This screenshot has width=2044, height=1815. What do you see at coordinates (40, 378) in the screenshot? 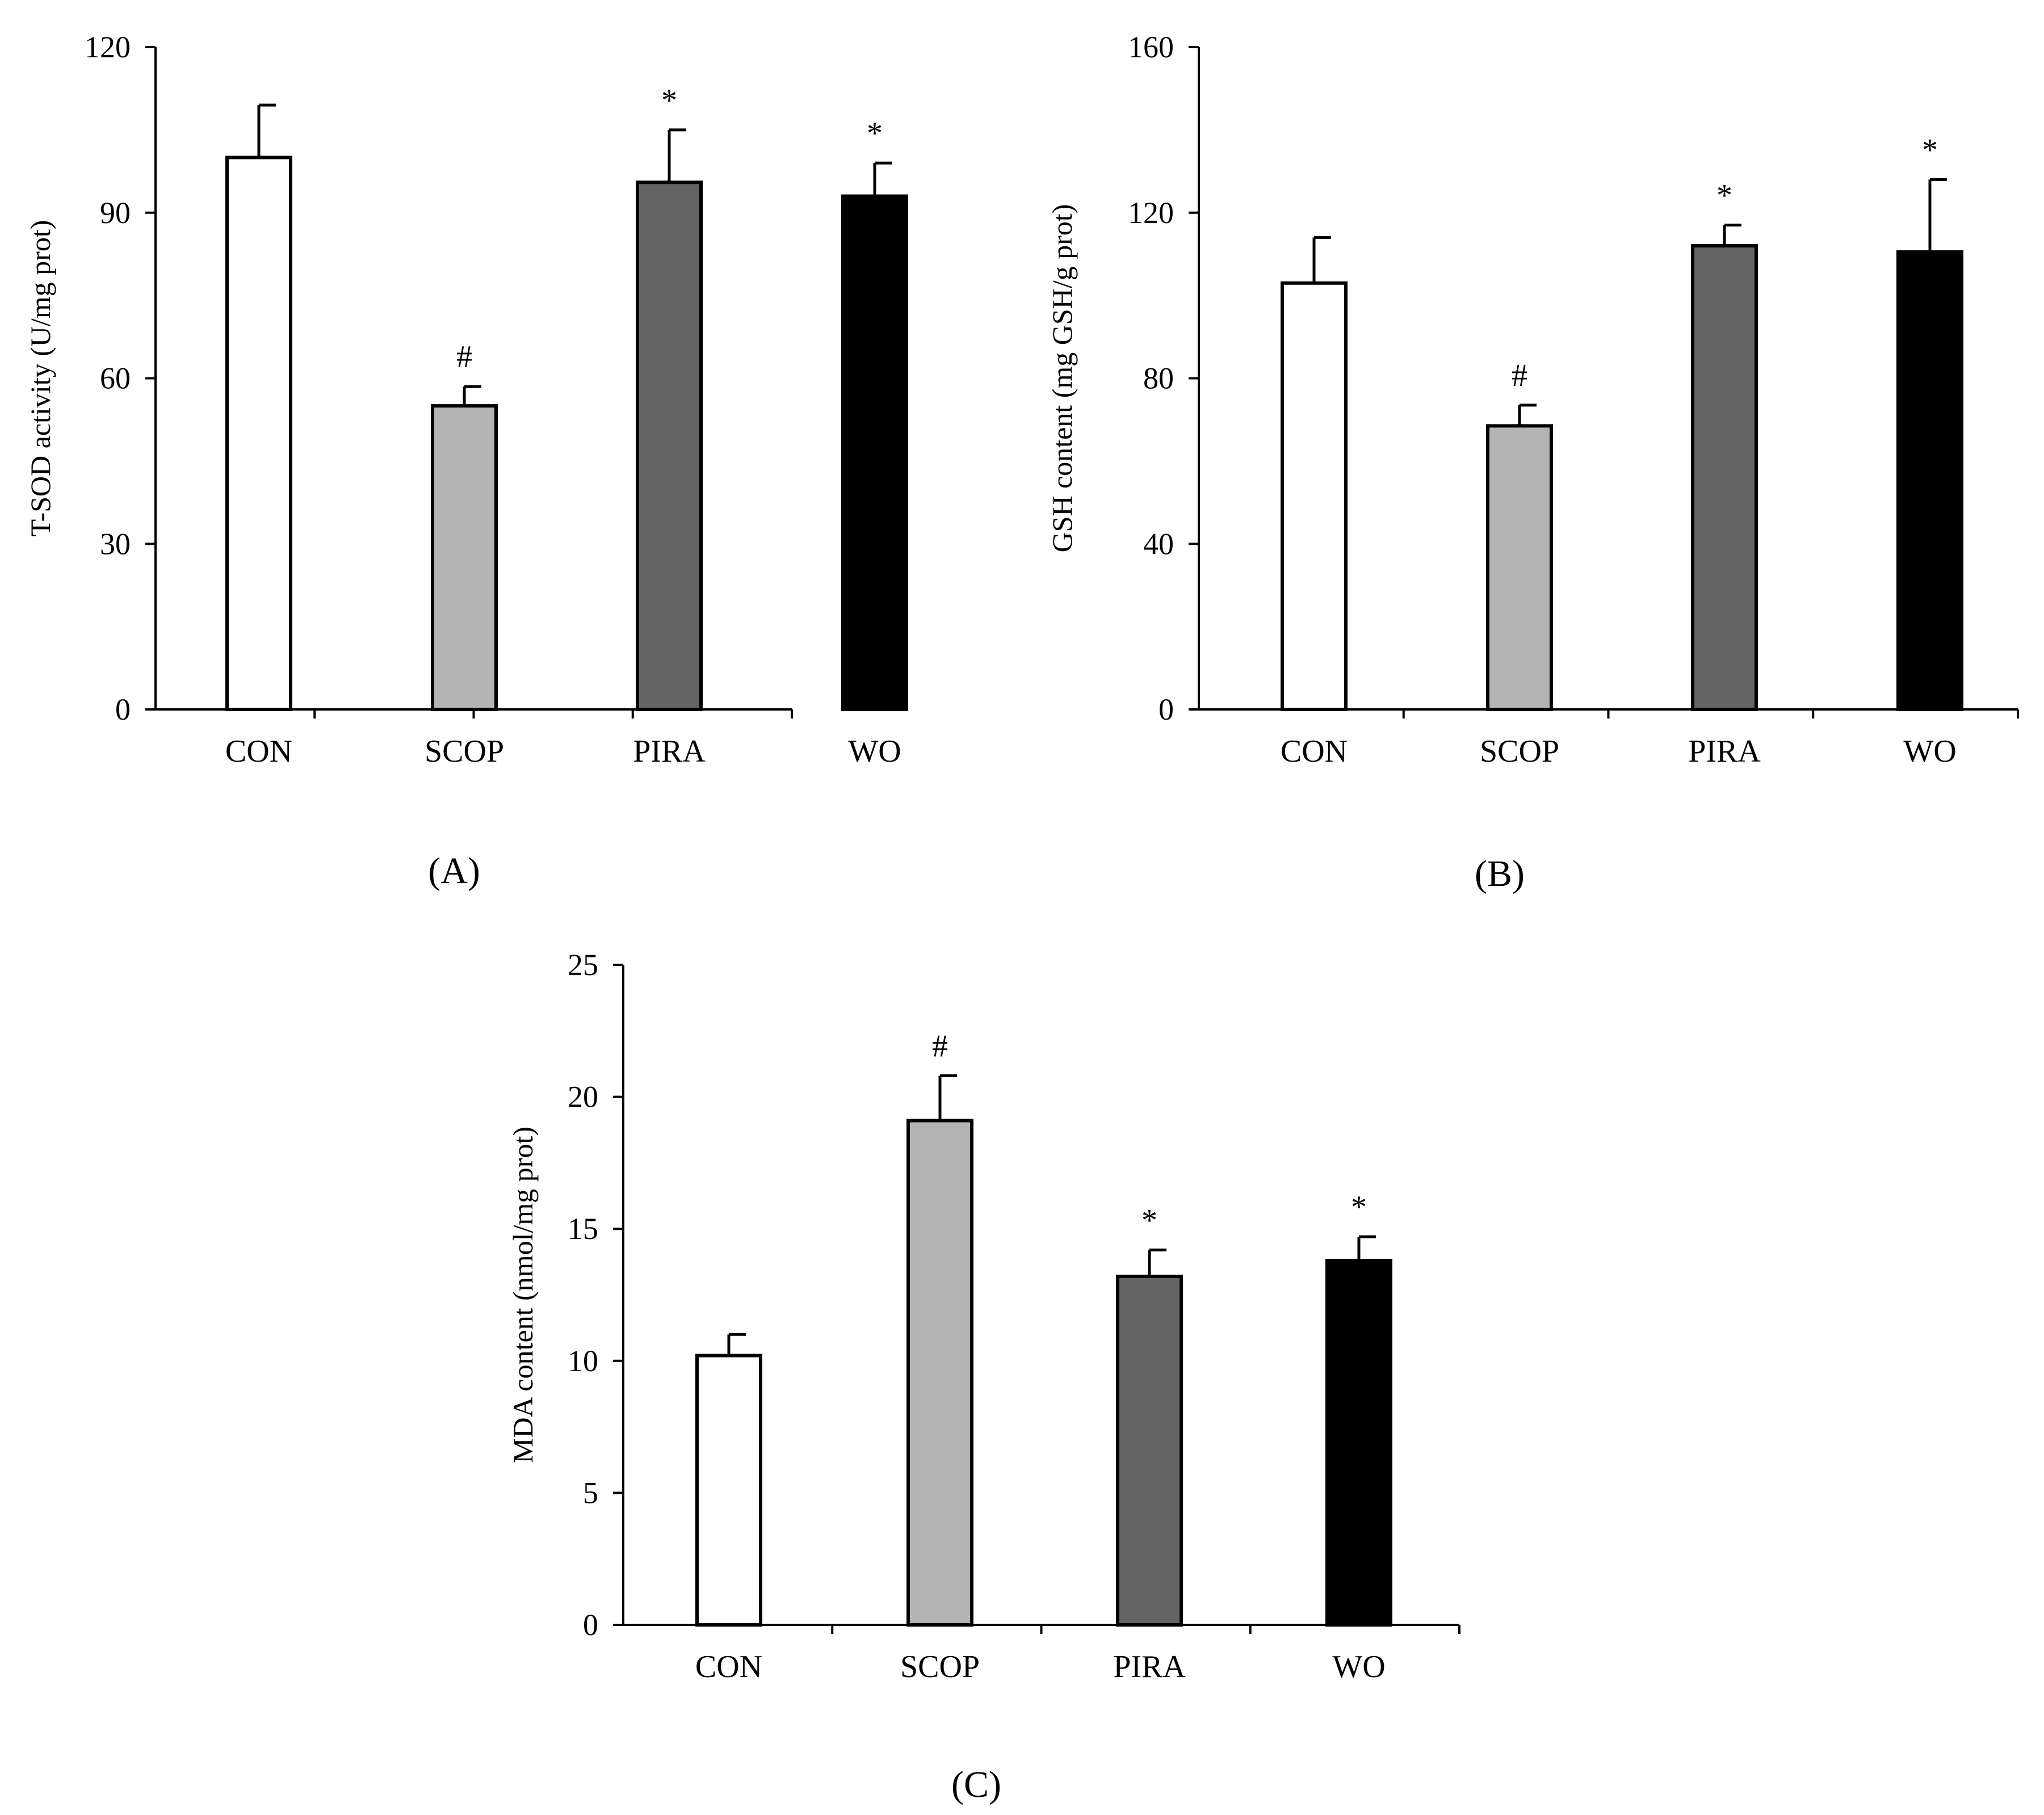
I see `y-axis-title: T-SOD activity (U/mg prot)` at bounding box center [40, 378].